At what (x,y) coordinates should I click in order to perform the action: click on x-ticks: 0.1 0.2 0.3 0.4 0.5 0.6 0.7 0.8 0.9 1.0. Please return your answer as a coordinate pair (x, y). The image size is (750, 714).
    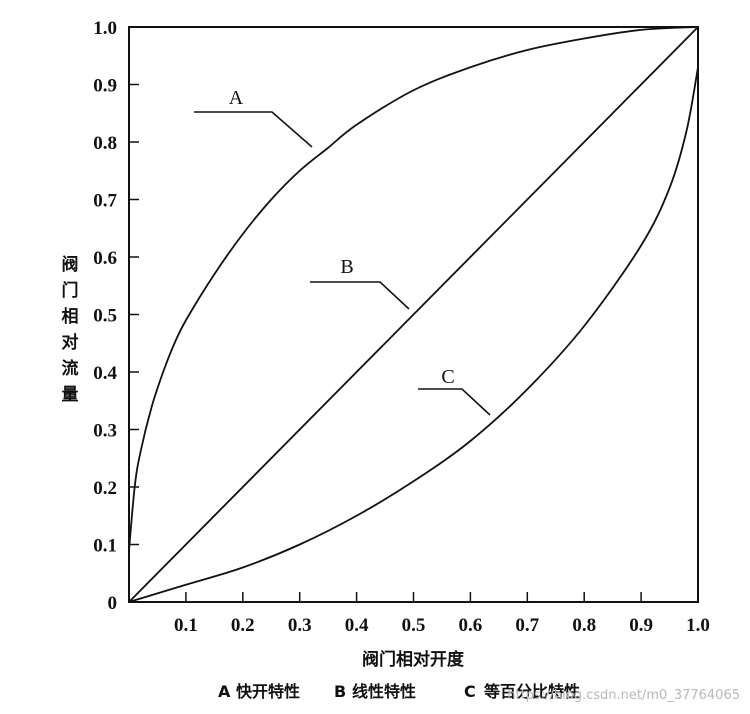
    Looking at the image, I should click on (442, 614).